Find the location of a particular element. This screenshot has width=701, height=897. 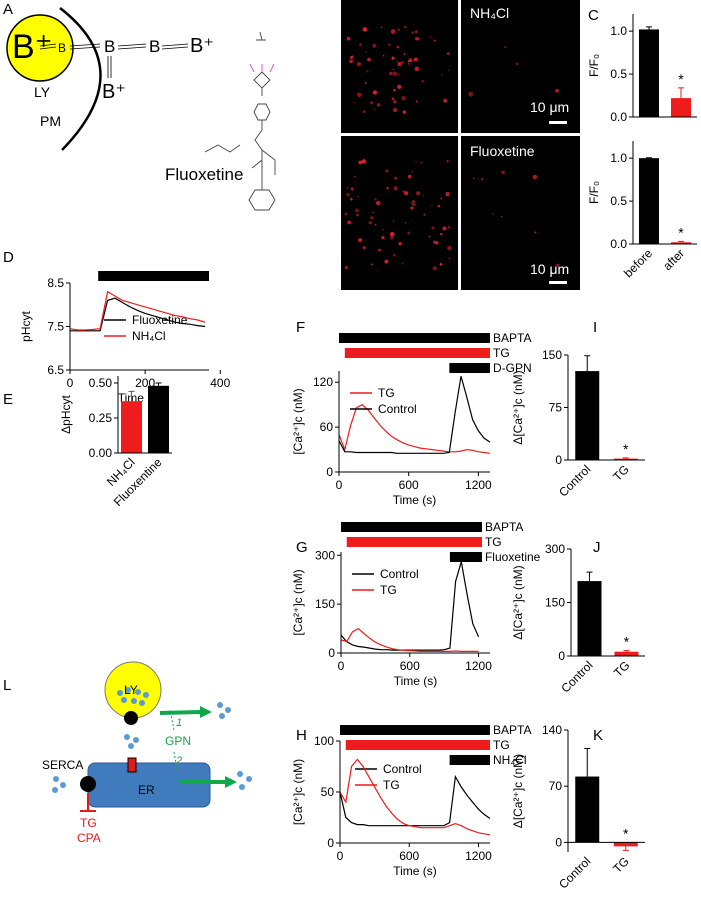

pump-label: SERCA is located at coordinates (62, 765).